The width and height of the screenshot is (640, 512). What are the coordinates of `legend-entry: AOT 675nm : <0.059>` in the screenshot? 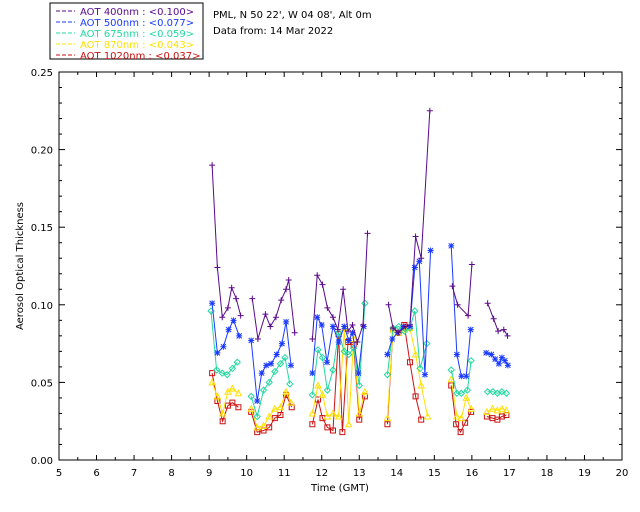 It's located at (137, 34).